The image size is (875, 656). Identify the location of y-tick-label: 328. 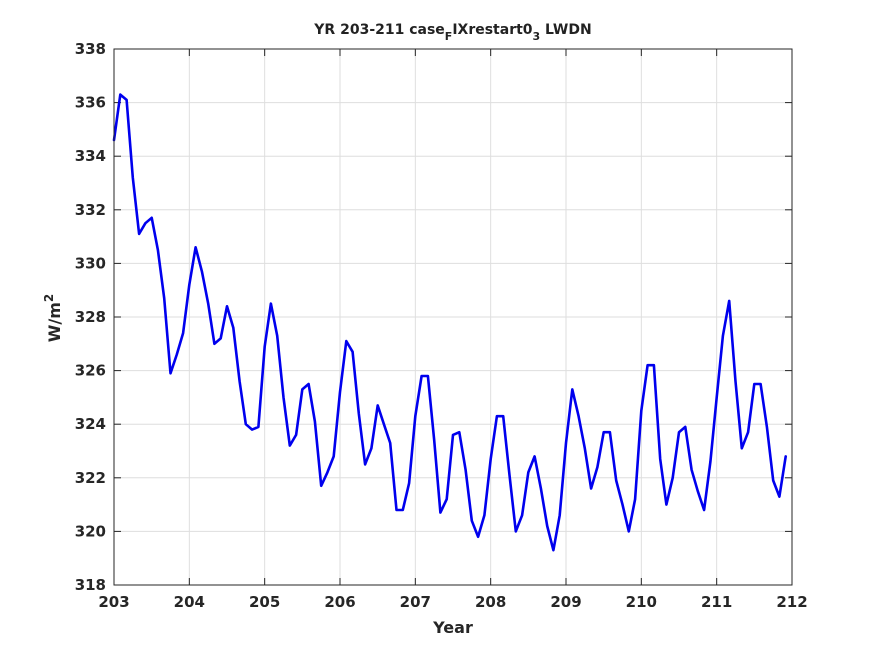
(90, 317).